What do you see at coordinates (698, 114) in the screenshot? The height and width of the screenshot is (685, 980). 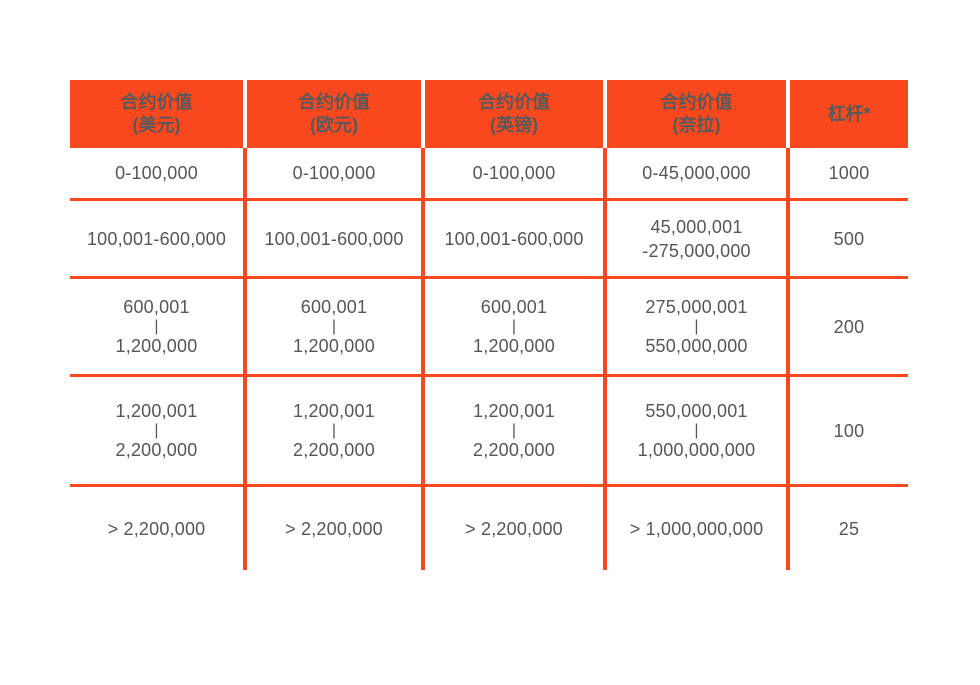 I see `header-cell-ngn: 合约价值 (奈拉)` at bounding box center [698, 114].